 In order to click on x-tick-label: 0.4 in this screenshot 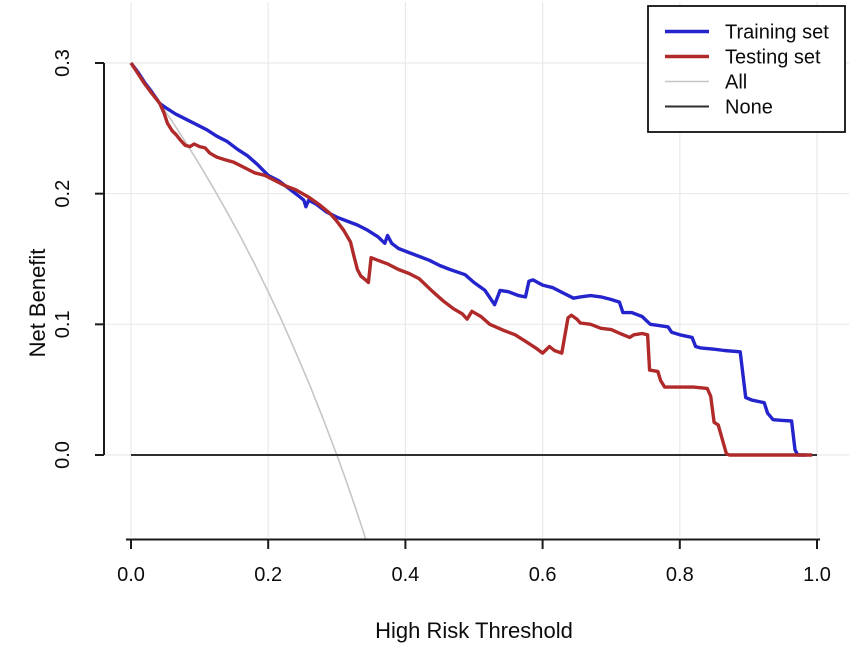, I will do `click(405, 575)`.